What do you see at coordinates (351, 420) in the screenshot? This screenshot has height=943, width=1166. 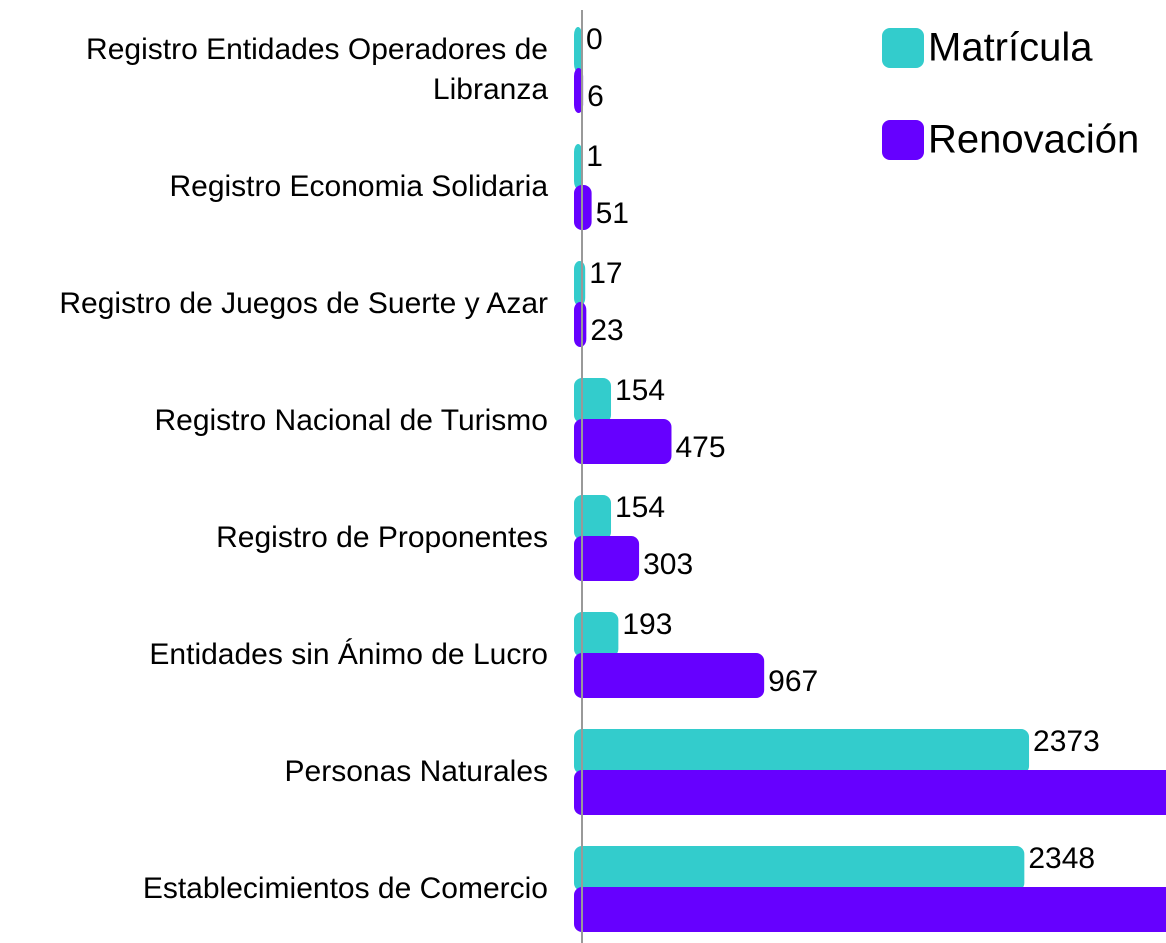 I see `category-label: Registro Nacional de Turismo` at bounding box center [351, 420].